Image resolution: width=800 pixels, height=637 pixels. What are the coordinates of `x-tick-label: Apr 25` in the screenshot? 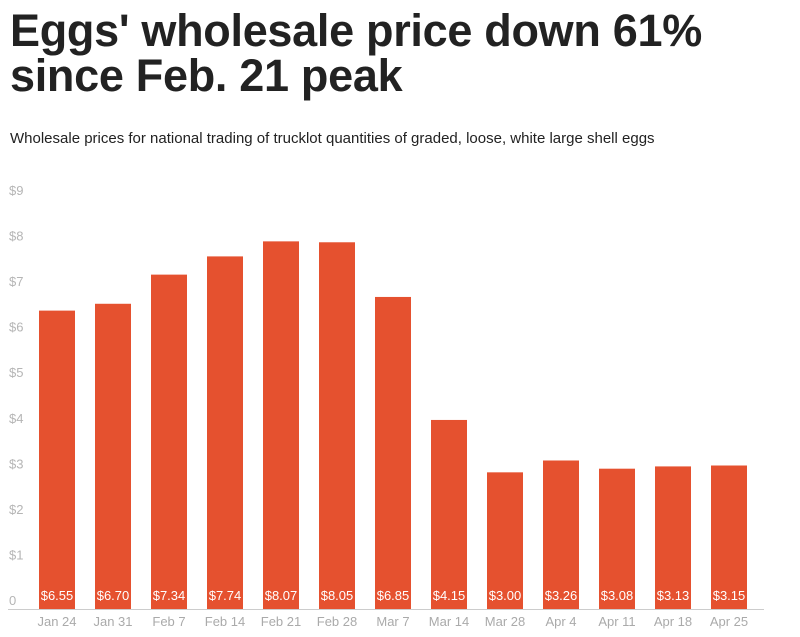 It's located at (729, 621).